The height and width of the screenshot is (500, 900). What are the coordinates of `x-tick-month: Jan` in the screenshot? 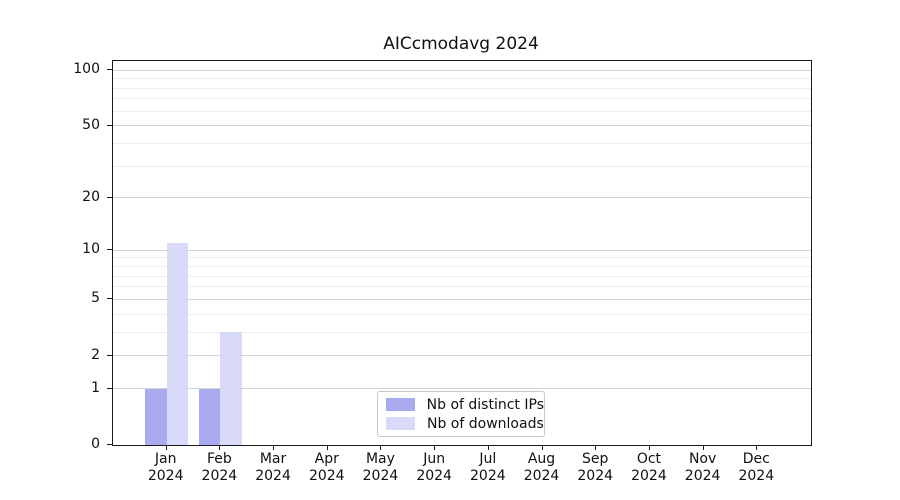 It's located at (165, 459).